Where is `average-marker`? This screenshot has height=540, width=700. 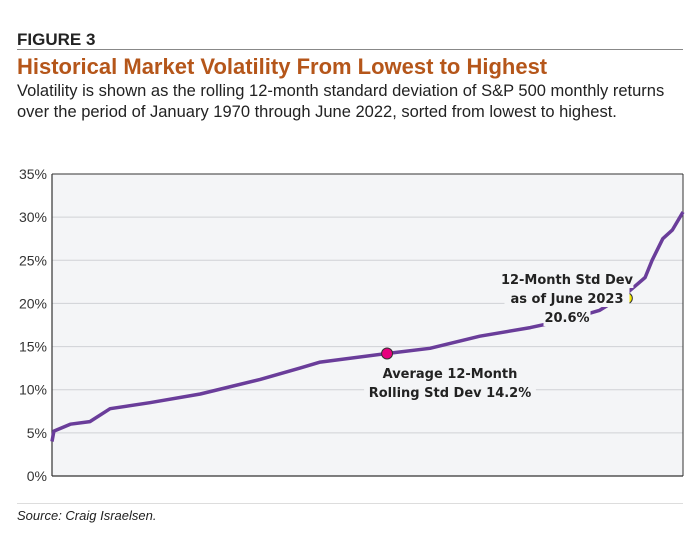
average-marker is located at coordinates (387, 353).